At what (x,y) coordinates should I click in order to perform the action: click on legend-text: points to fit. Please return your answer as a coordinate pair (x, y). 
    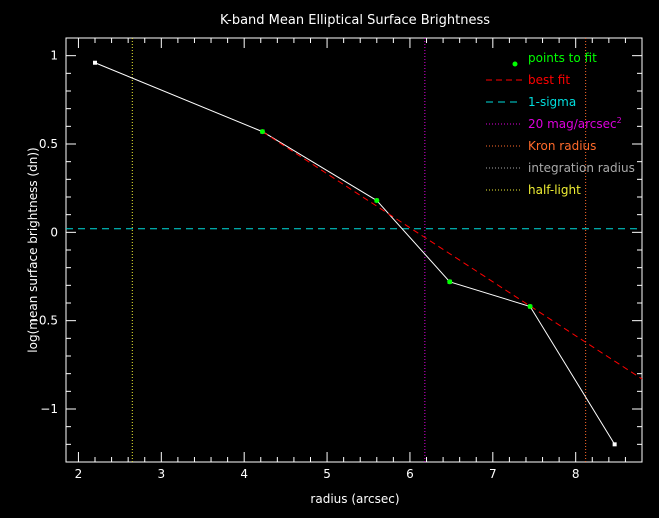
    Looking at the image, I should click on (562, 58).